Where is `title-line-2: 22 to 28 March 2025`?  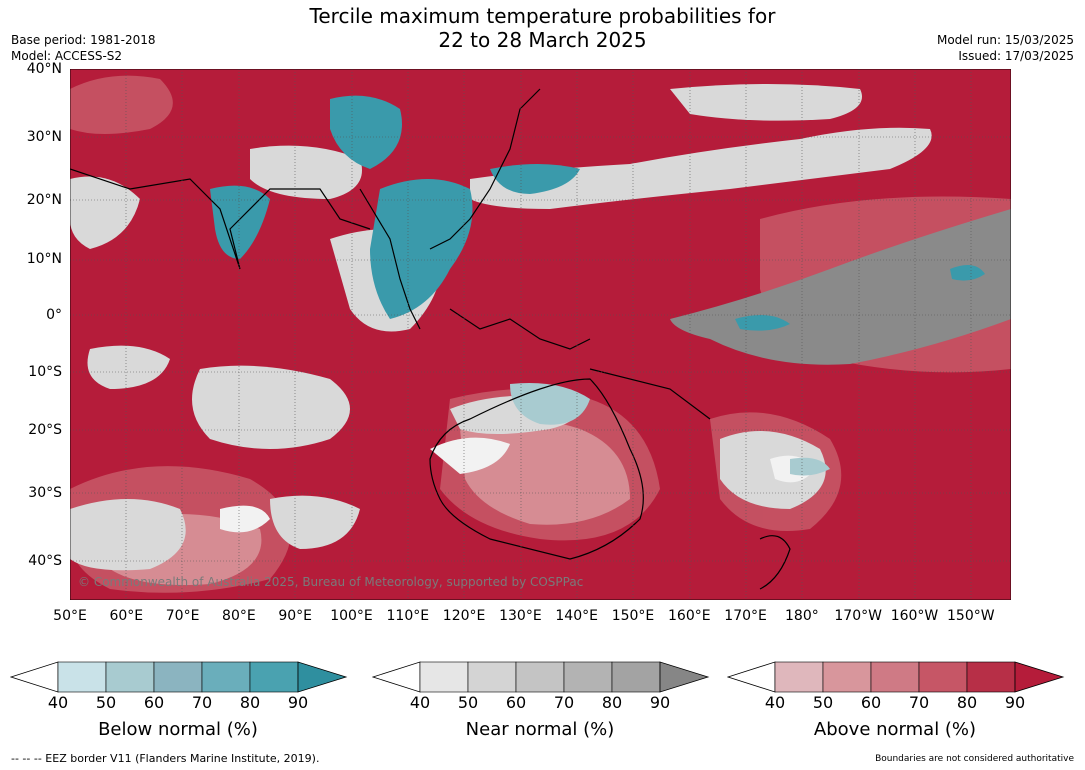
title-line-2: 22 to 28 March 2025 is located at coordinates (542, 40).